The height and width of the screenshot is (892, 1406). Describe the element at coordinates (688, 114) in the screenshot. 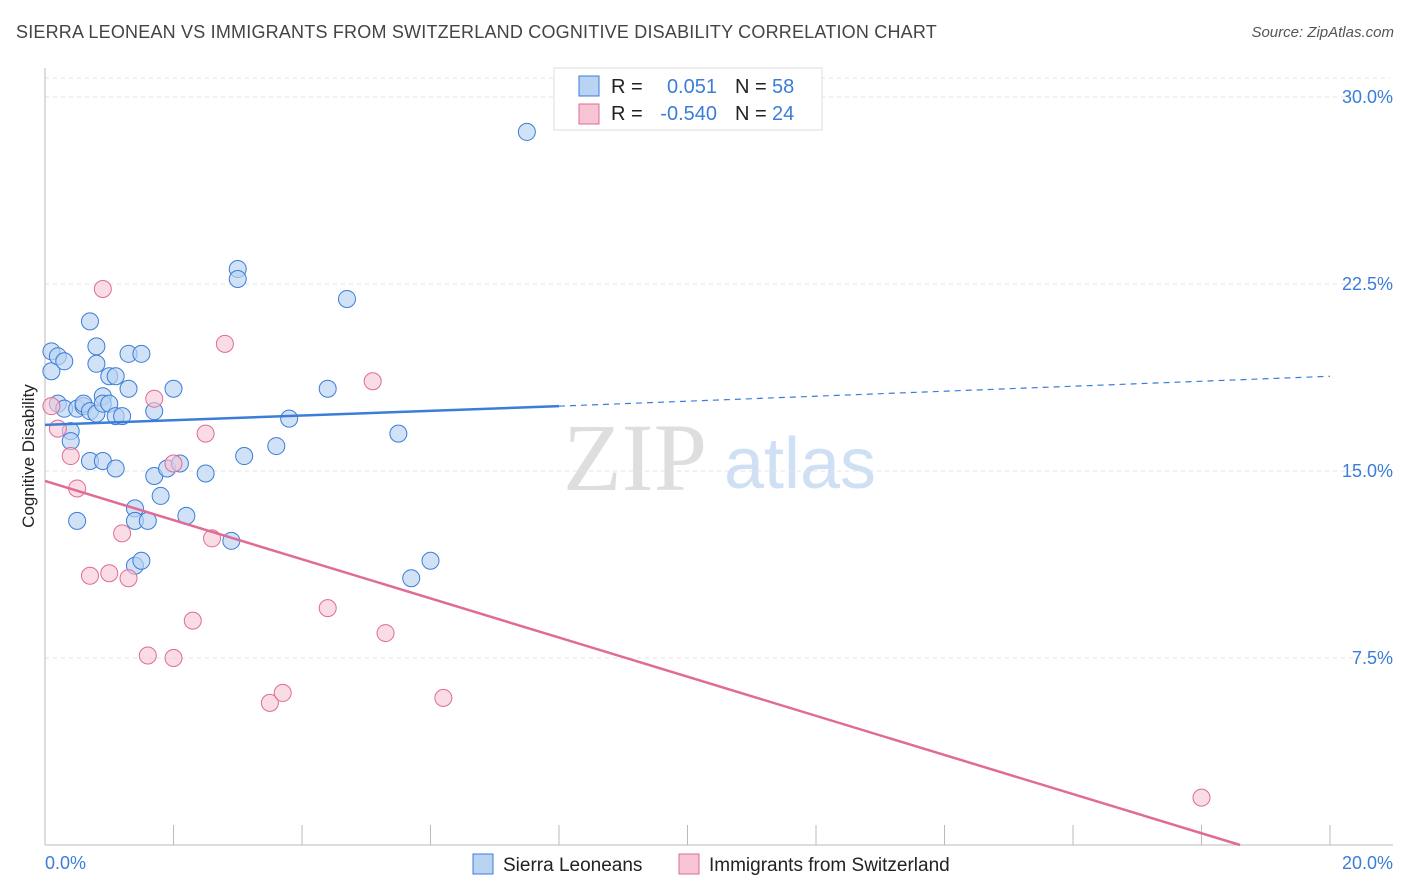

I see `pink-r-value: -0.540` at that location.